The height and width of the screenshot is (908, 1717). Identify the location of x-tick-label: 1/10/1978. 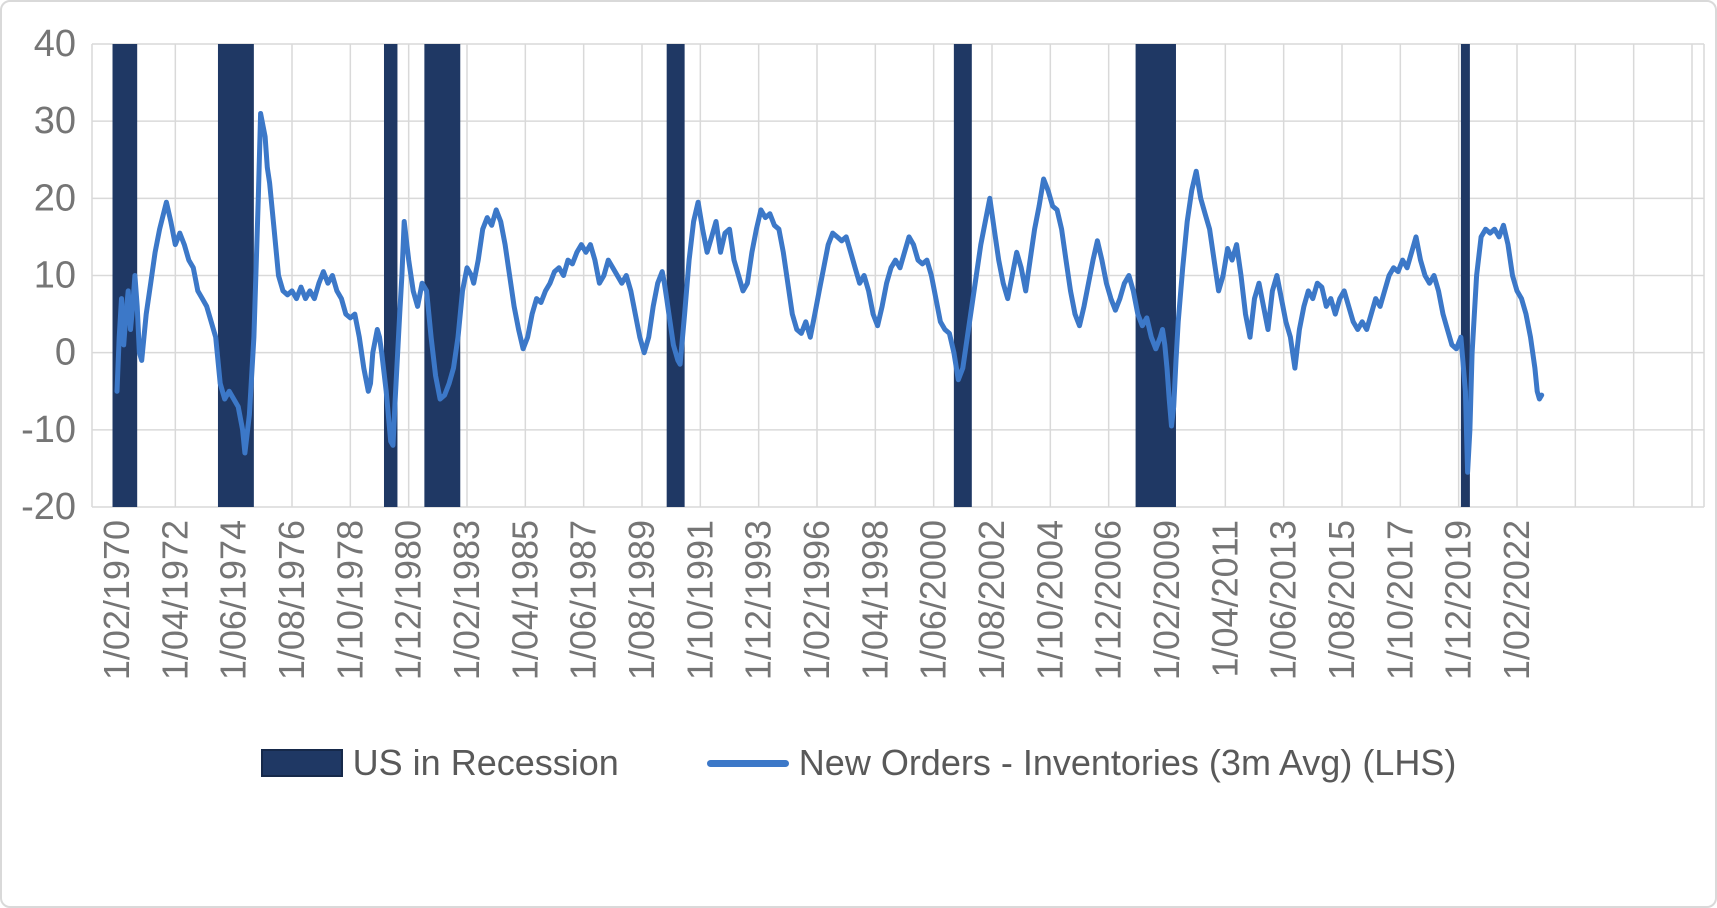
(349, 600).